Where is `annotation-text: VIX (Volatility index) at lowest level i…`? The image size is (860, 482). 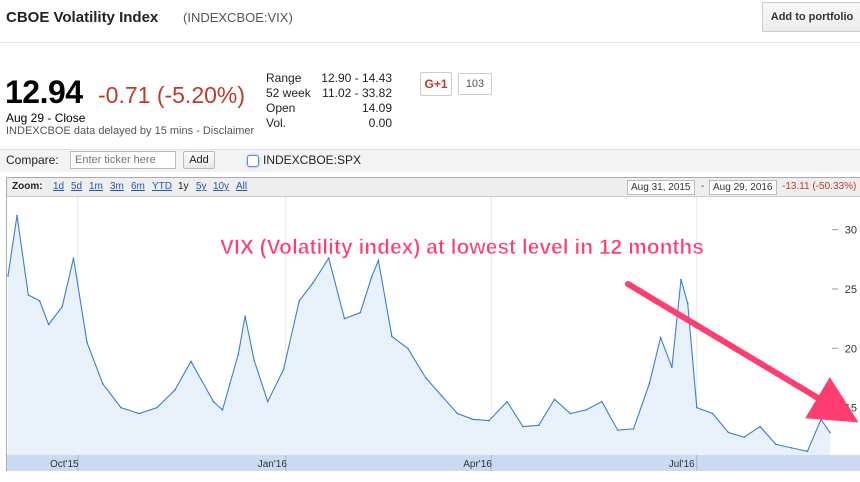
annotation-text: VIX (Volatility index) at lowest level i… is located at coordinates (462, 247).